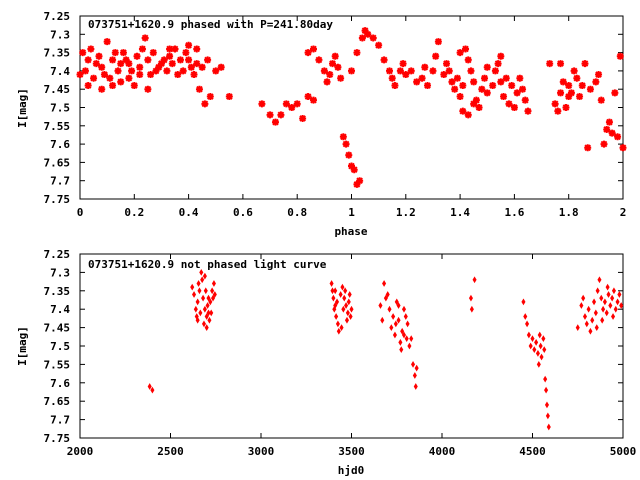  Describe the element at coordinates (80, 212) in the screenshot. I see `x-tick-label: 0` at that location.